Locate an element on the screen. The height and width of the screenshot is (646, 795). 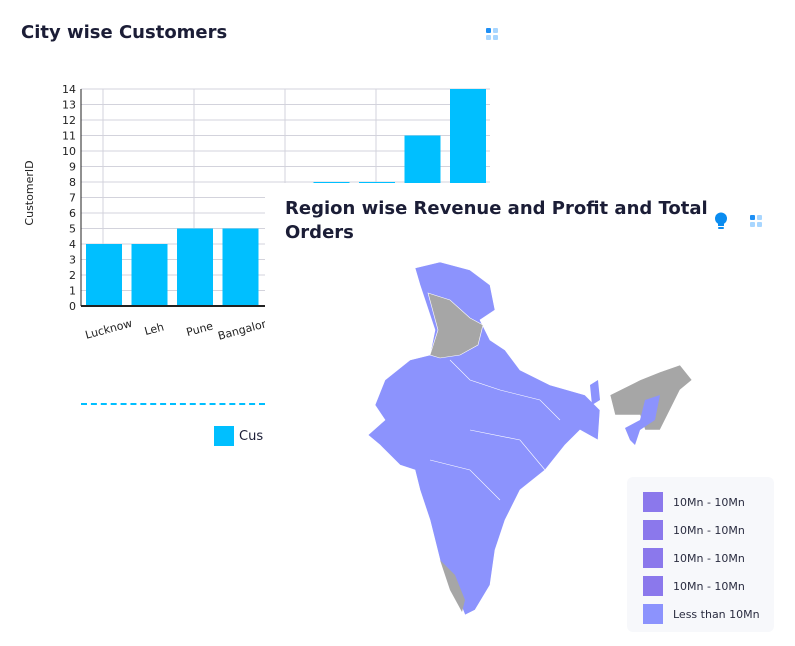
city-card-title: City wise Customers is located at coordinates (124, 32).